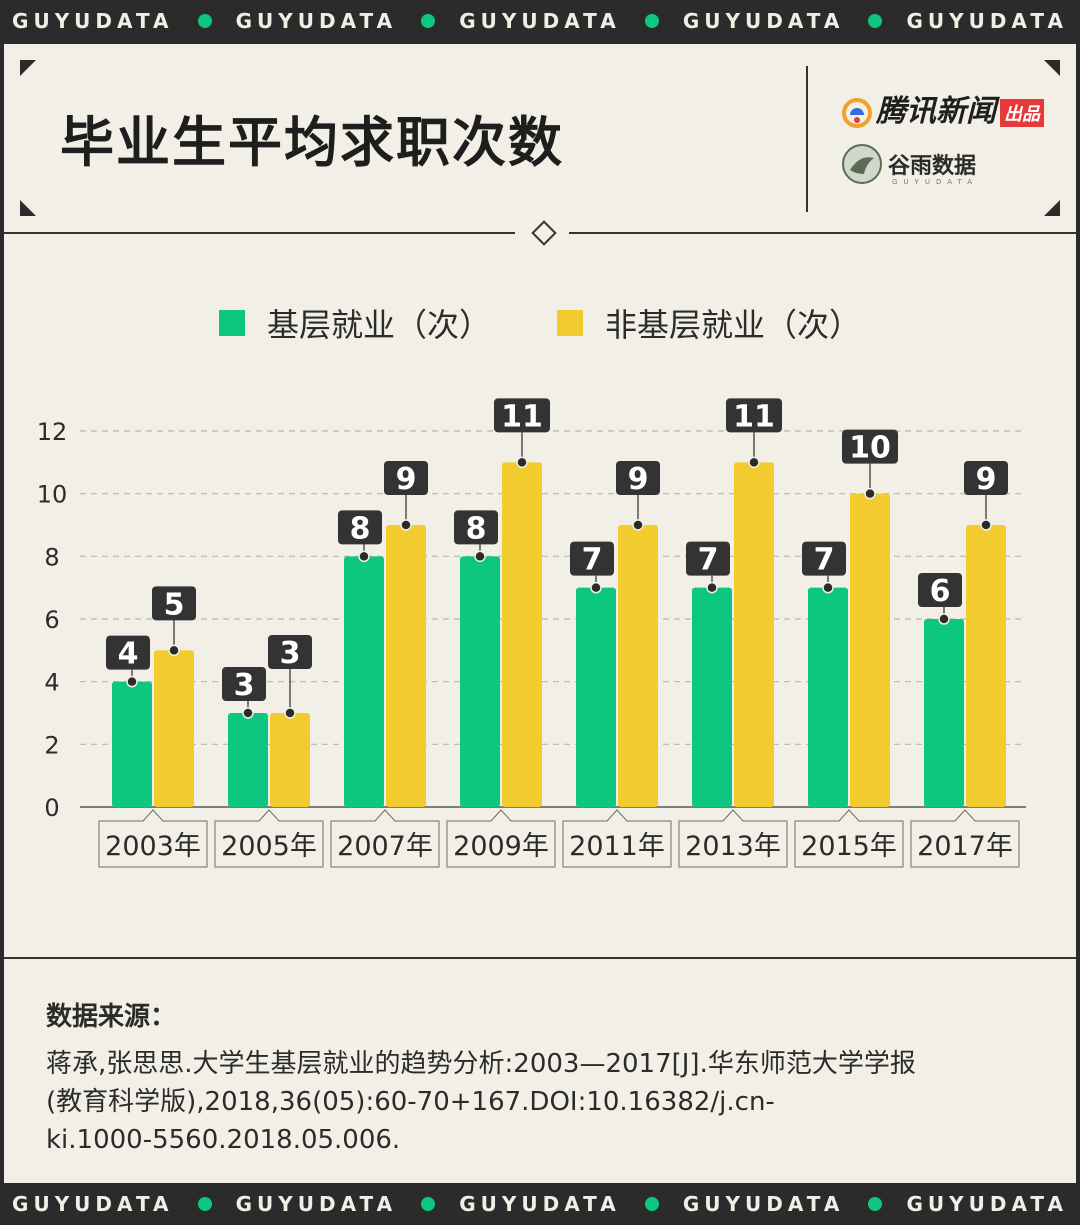 This screenshot has height=1225, width=1080. I want to click on chart-legend: 基层就业（次） 非基层就业（次）, so click(540, 323).